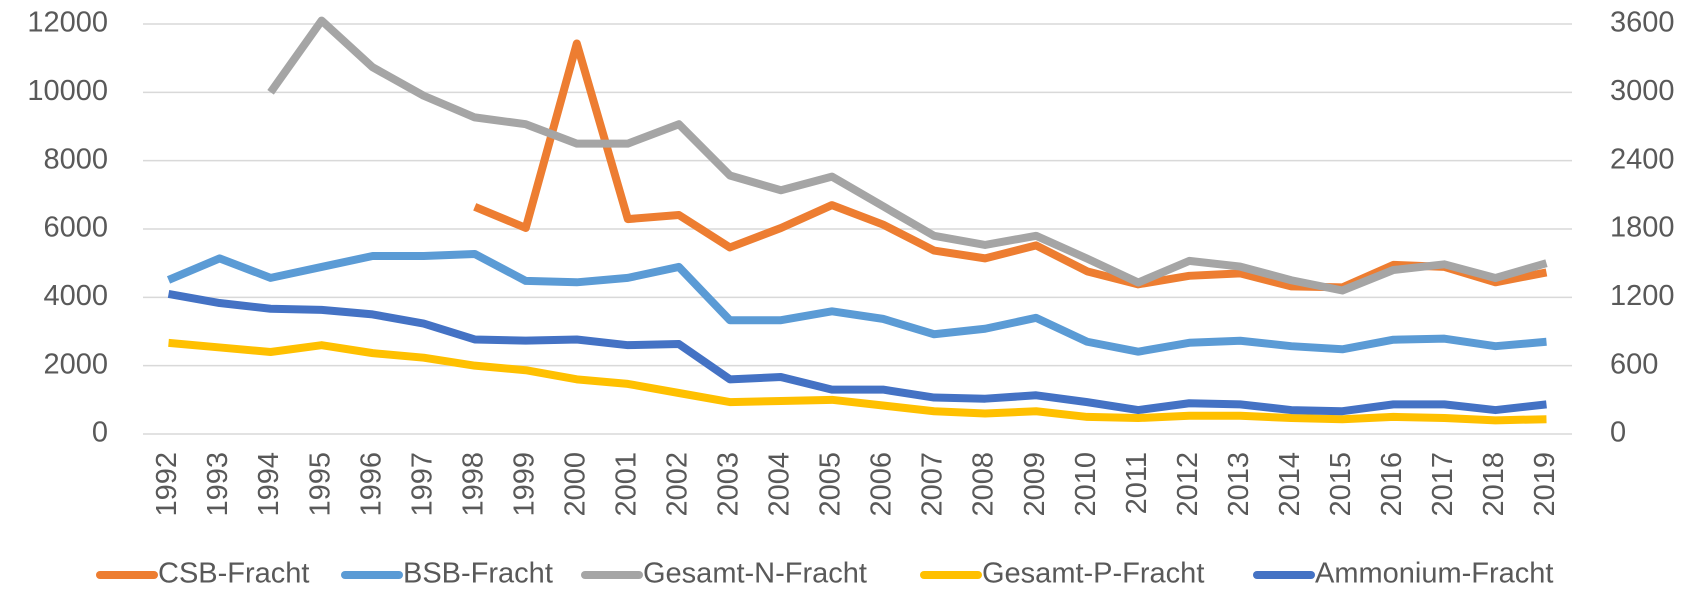 This screenshot has width=1700, height=599. I want to click on x-tick-label: 2005, so click(831, 484).